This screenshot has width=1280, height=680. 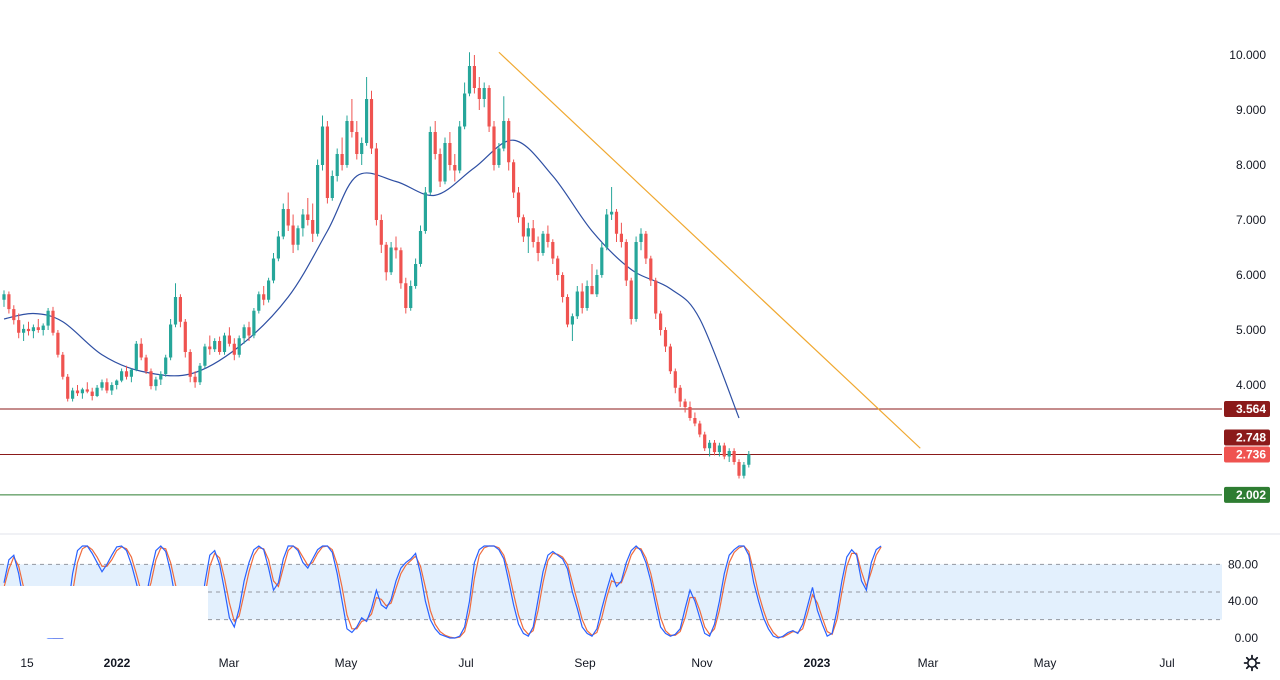 I want to click on oscillator-tick-label: 0.00, so click(x=1247, y=638).